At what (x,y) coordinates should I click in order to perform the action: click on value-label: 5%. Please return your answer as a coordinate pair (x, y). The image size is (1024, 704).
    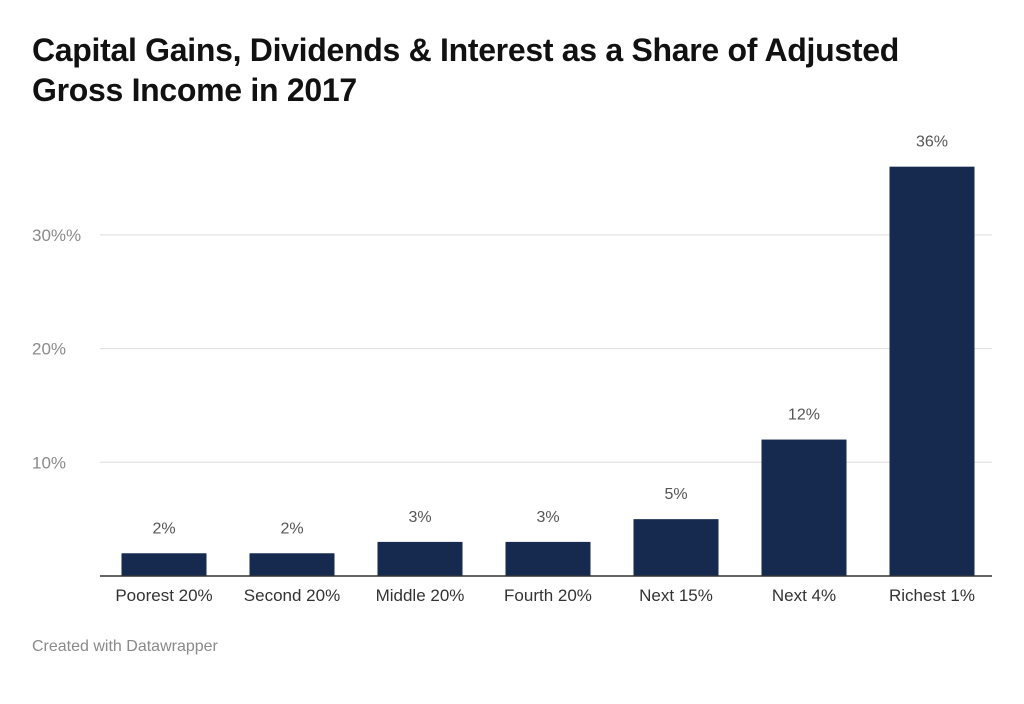
    Looking at the image, I should click on (675, 494).